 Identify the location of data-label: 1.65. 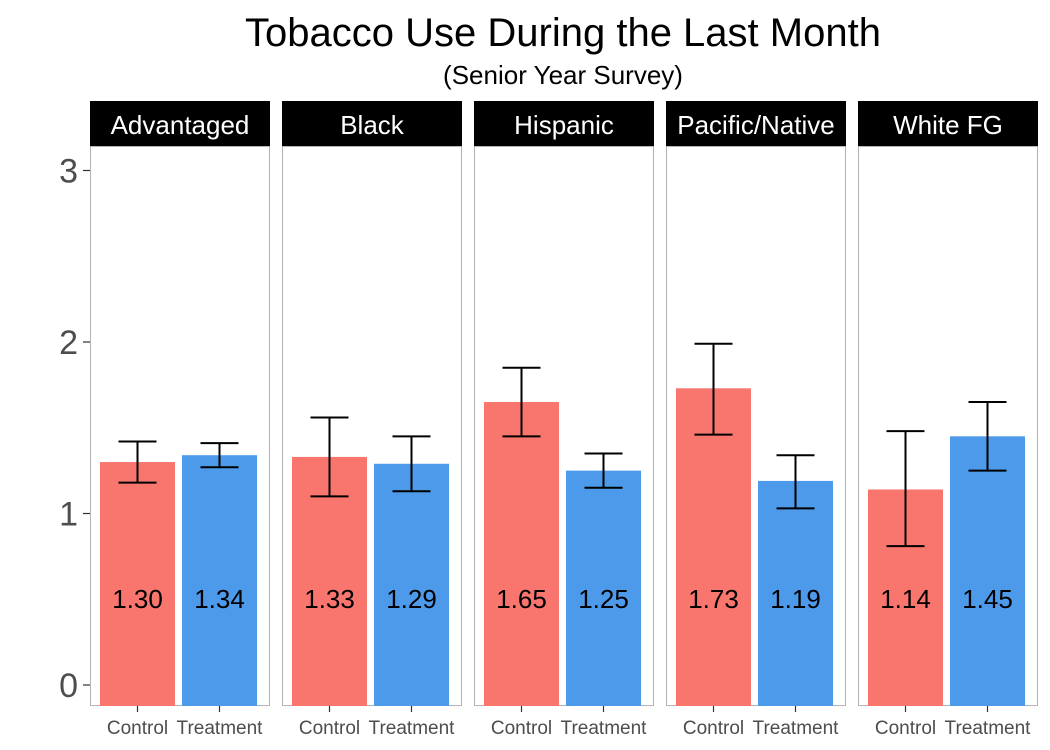
(521, 599).